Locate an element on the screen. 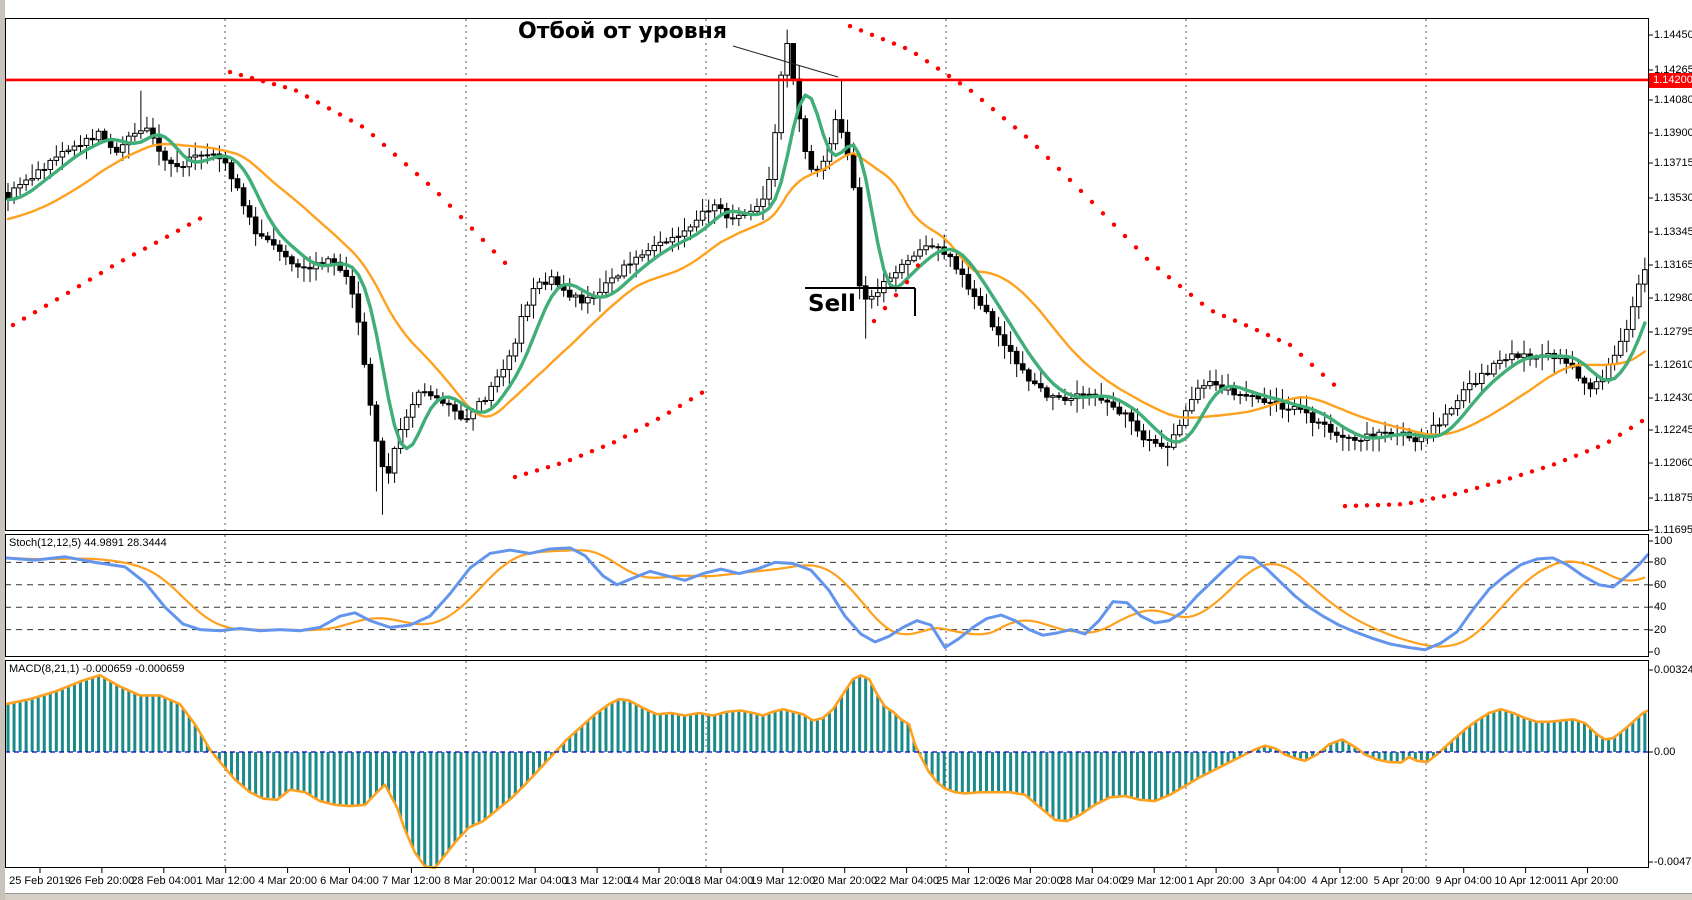 The image size is (1692, 900). time-axis-label: 9 Apr 04:00 is located at coordinates (1463, 881).